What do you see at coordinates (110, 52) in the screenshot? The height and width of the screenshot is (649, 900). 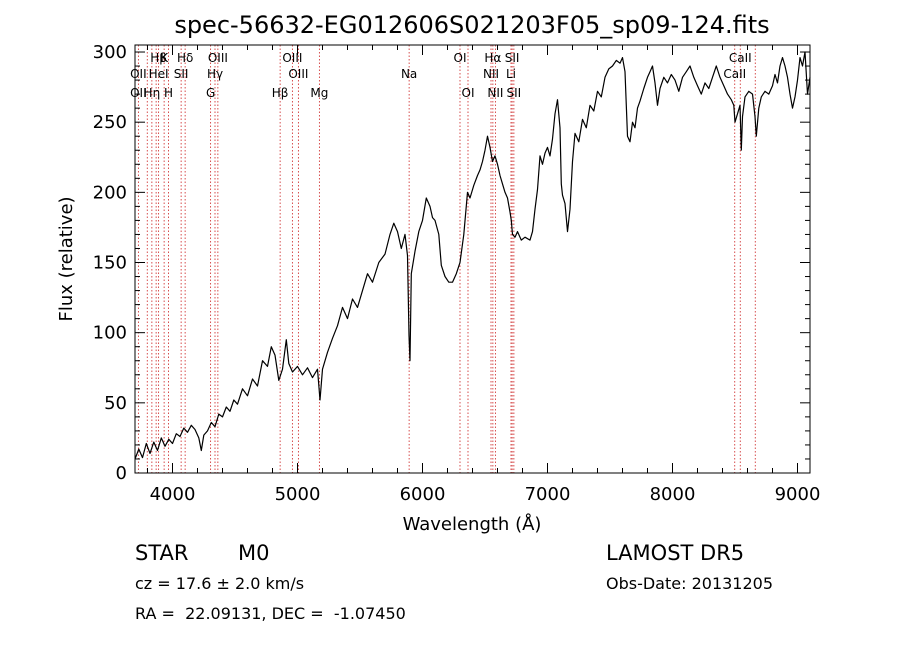 I see `y-tick-label: 300` at bounding box center [110, 52].